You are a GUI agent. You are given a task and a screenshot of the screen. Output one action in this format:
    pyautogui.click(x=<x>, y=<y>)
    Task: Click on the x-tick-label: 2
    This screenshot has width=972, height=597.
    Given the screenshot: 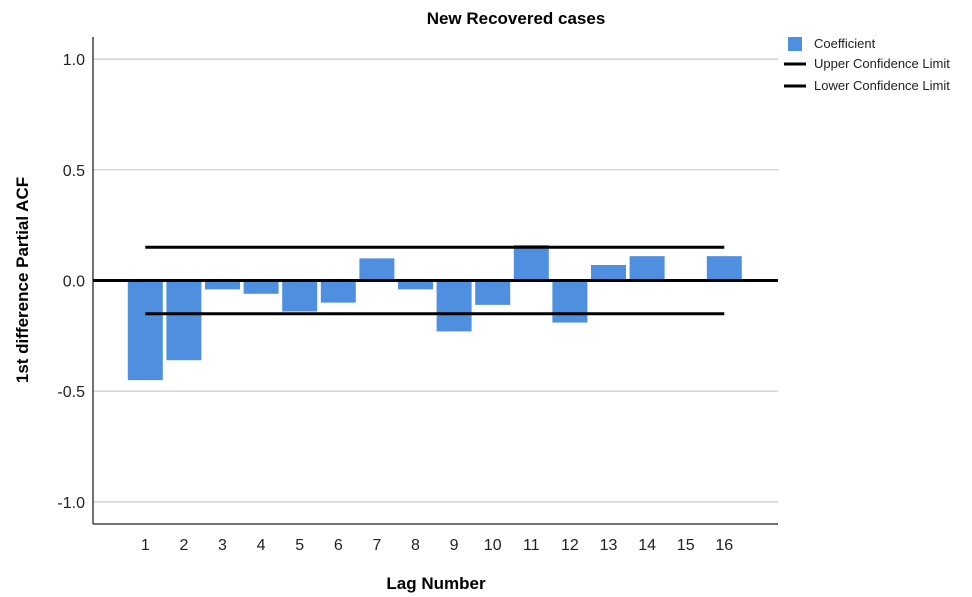 What is the action you would take?
    pyautogui.click(x=183, y=545)
    